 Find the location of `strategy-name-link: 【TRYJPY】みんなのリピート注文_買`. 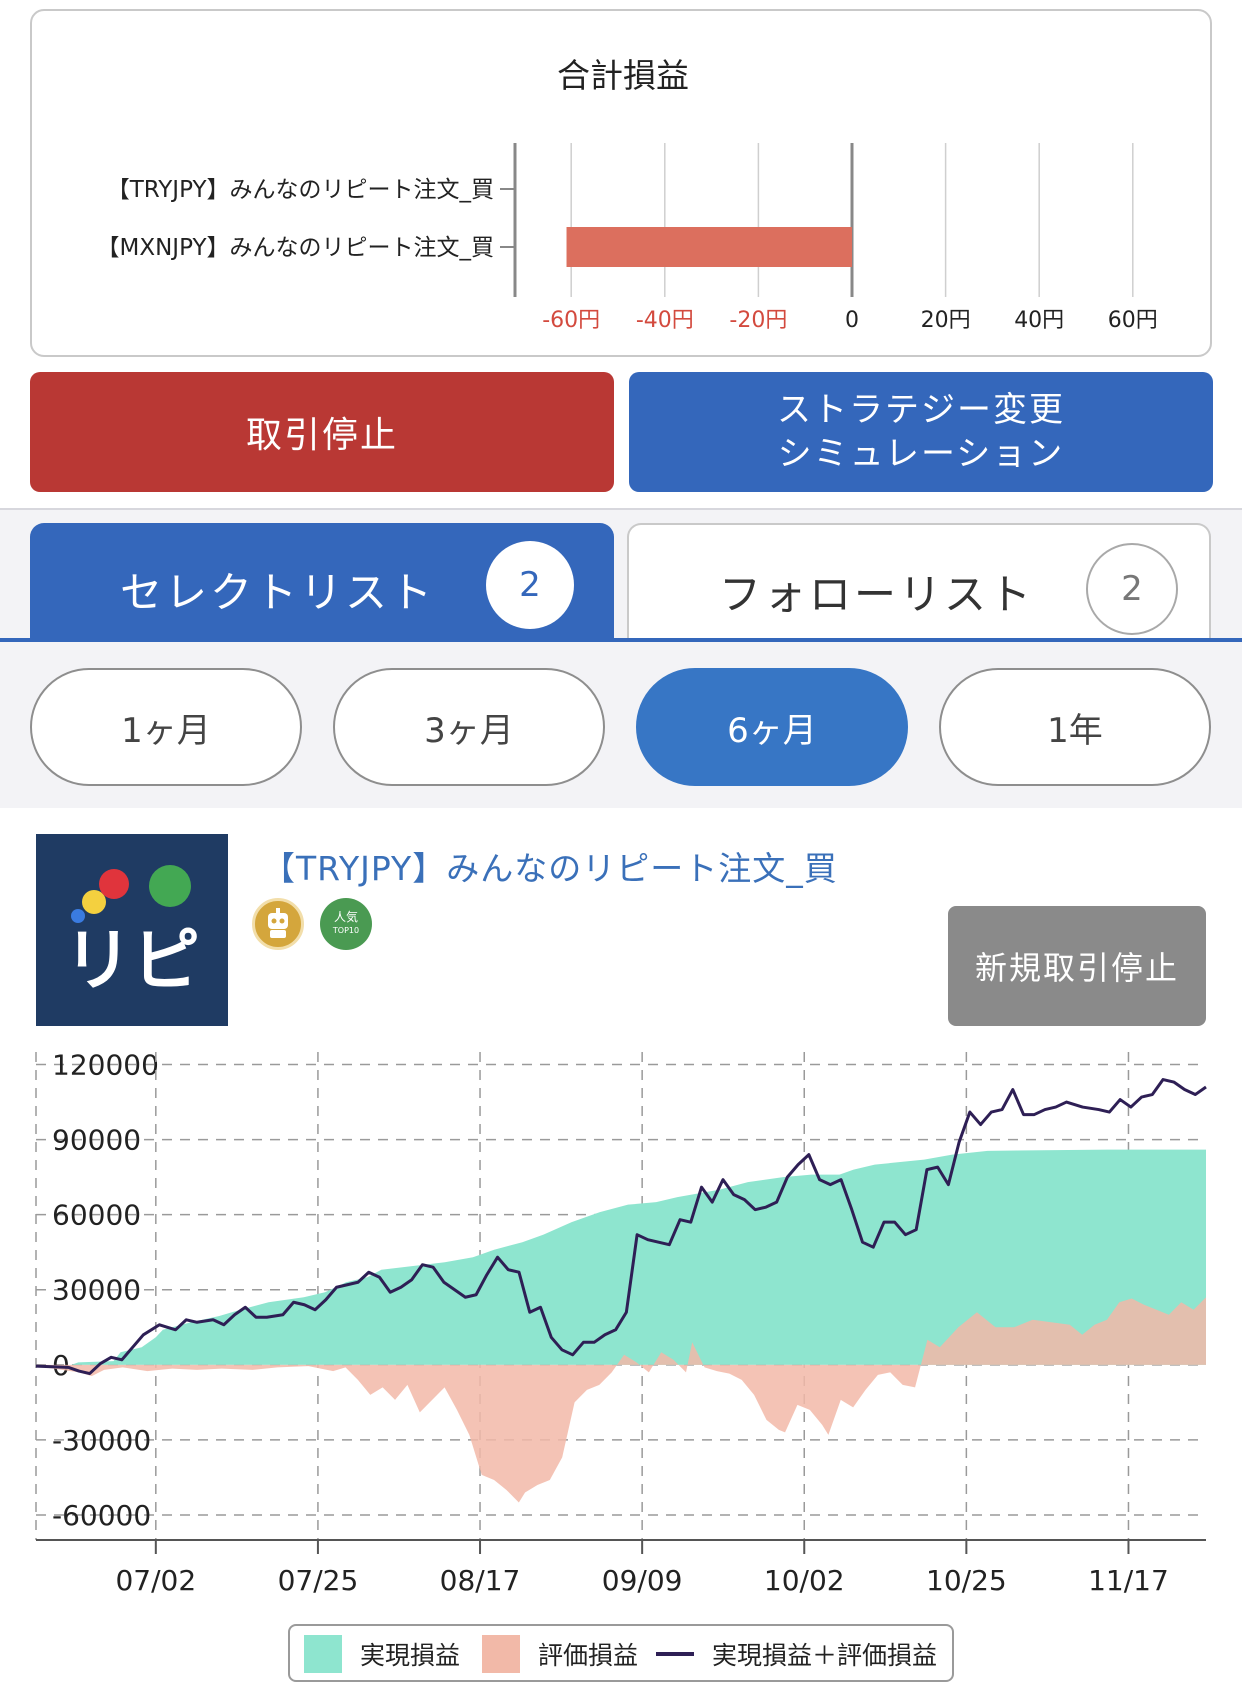

strategy-name-link: 【TRYJPY】みんなのリピート注文_買 is located at coordinates (550, 868).